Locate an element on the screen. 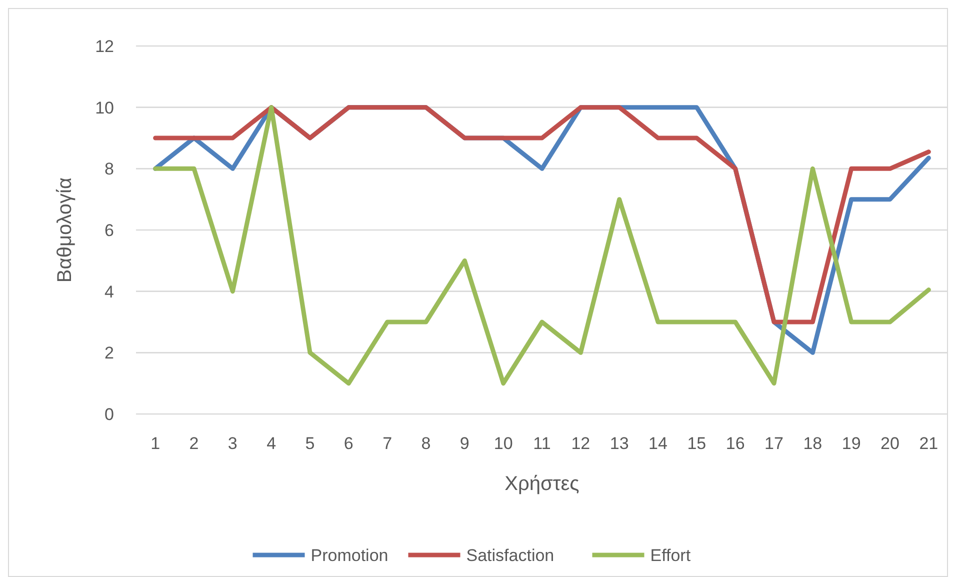 The width and height of the screenshot is (956, 577). x-tick-label: 5 is located at coordinates (310, 443).